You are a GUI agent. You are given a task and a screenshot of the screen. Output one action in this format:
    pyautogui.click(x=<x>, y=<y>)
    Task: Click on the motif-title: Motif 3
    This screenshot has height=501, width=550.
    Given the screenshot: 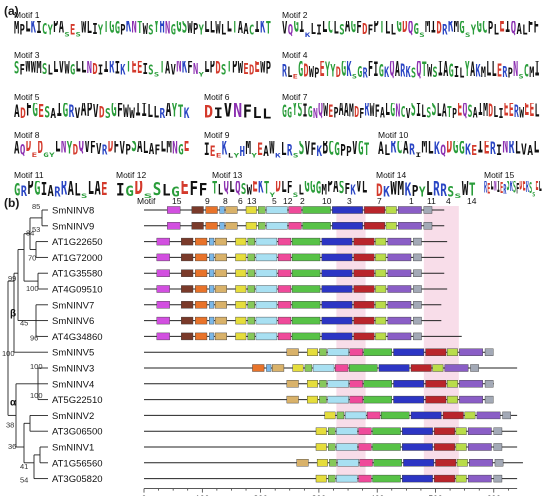 What is the action you would take?
    pyautogui.click(x=27, y=55)
    